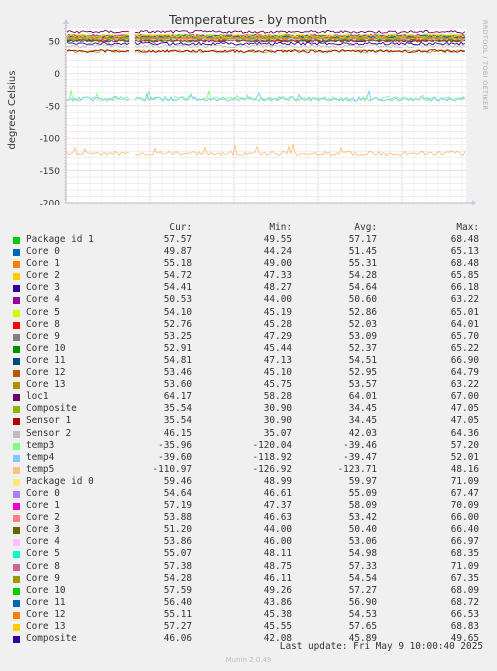 The height and width of the screenshot is (671, 497). What do you see at coordinates (177, 554) in the screenshot?
I see `legend-cur: 55.07` at bounding box center [177, 554].